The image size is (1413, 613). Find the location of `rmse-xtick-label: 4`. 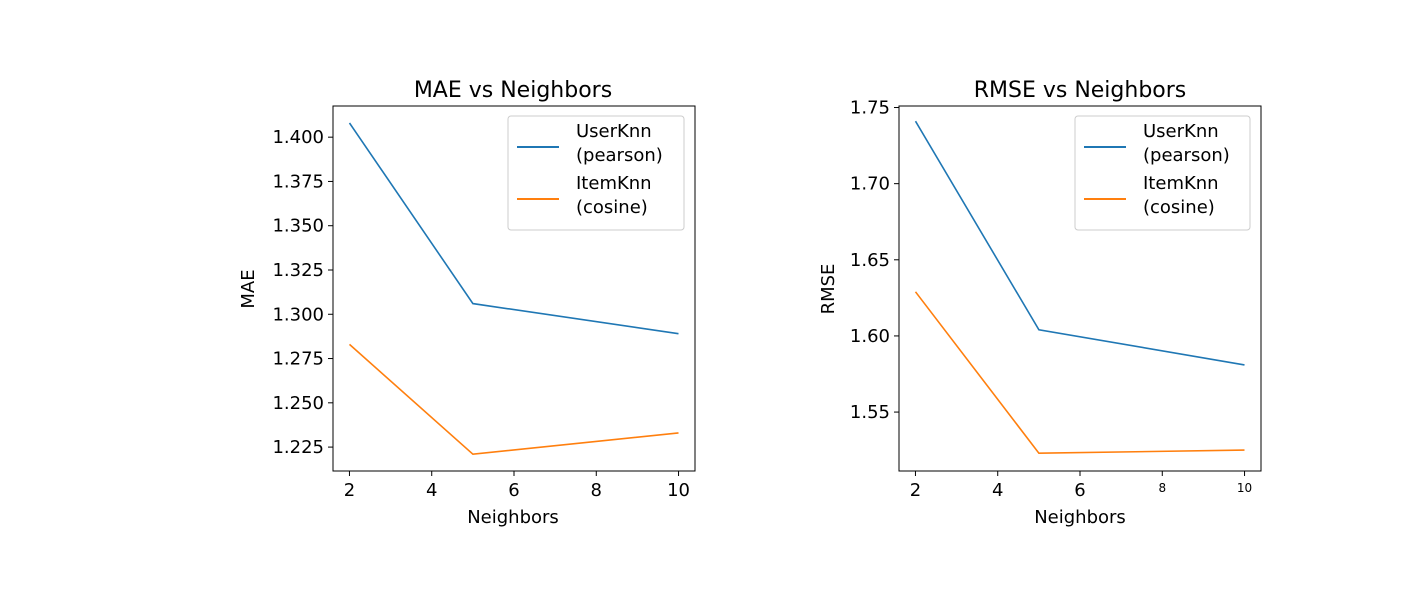

rmse-xtick-label: 4 is located at coordinates (997, 490).